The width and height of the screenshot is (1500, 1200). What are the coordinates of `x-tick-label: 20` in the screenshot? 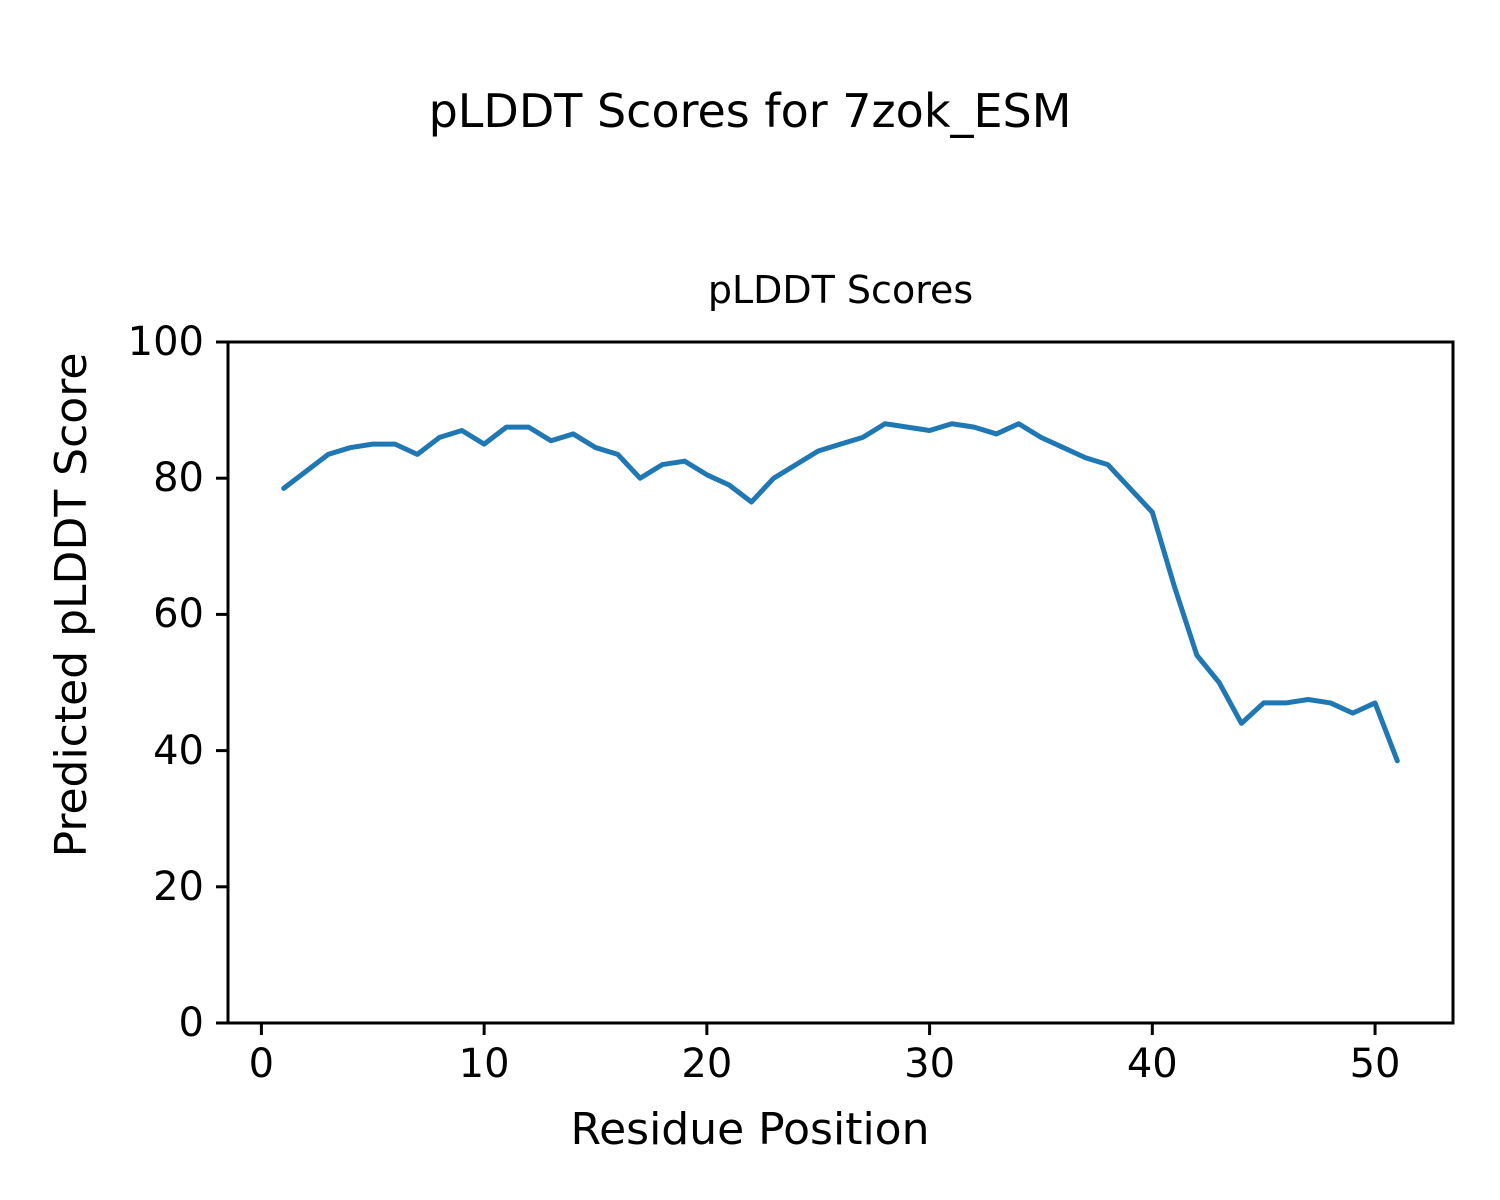 It's located at (707, 1064).